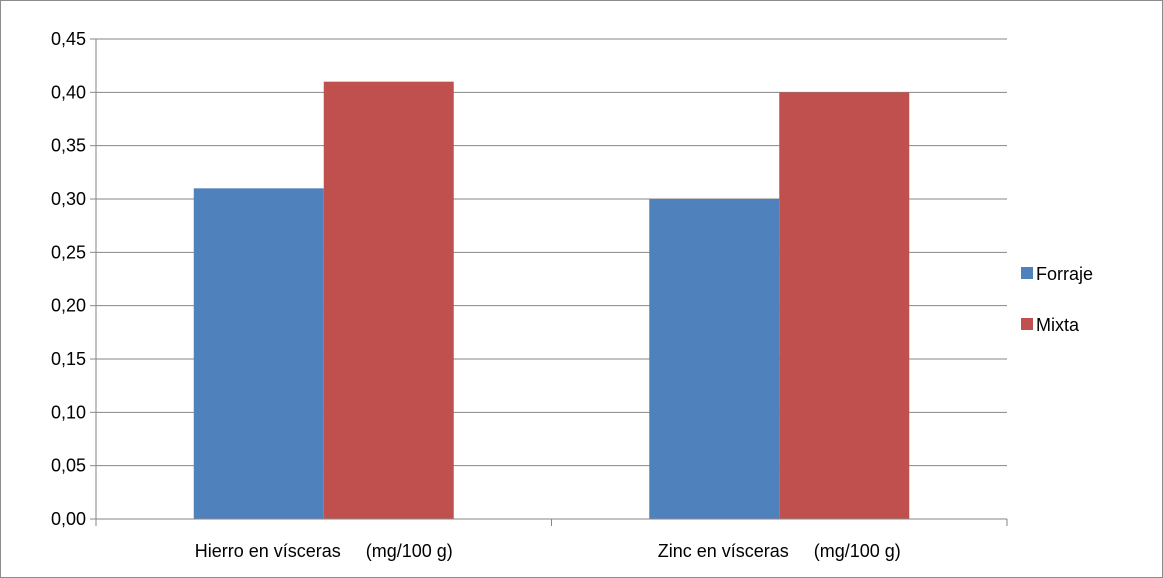 This screenshot has width=1163, height=578. Describe the element at coordinates (68, 519) in the screenshot. I see `y-tick-label: 0,00` at that location.